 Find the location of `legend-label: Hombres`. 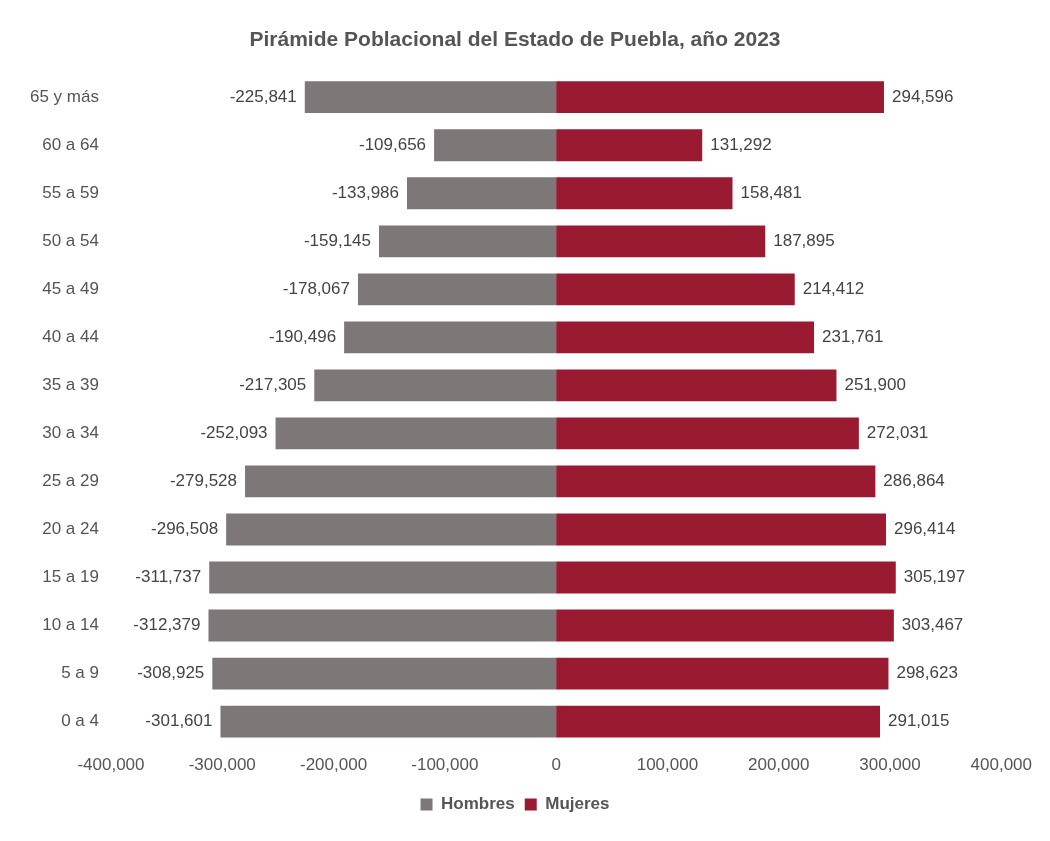

legend-label: Hombres is located at coordinates (478, 804).